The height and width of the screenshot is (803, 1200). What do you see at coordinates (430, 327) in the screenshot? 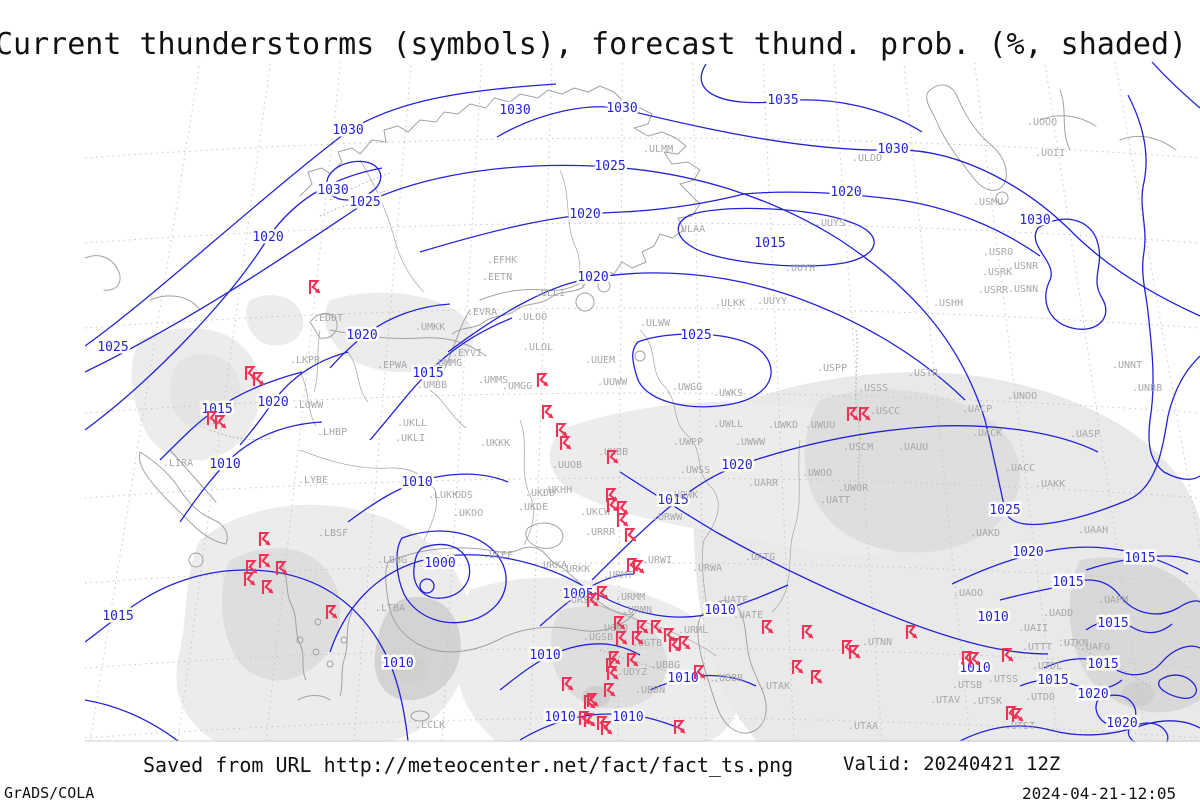
I see `station-label: .UMKK` at bounding box center [430, 327].